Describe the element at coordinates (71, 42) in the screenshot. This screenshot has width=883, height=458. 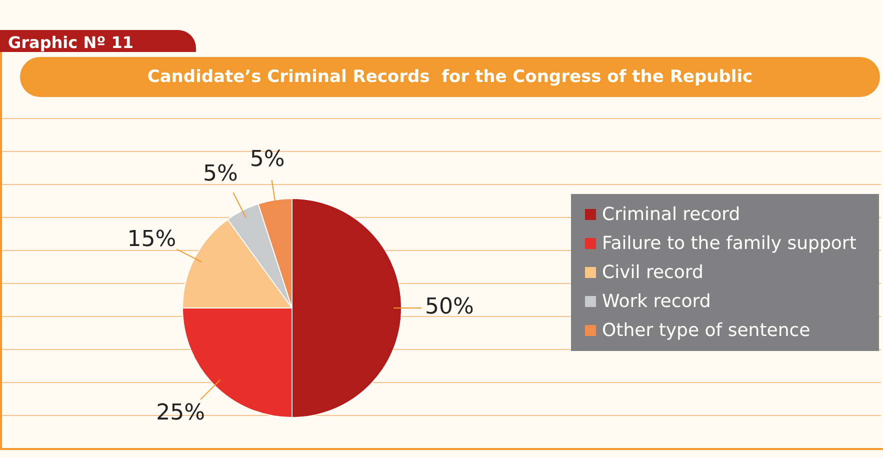
I see `text: Graphic Nº 11` at that location.